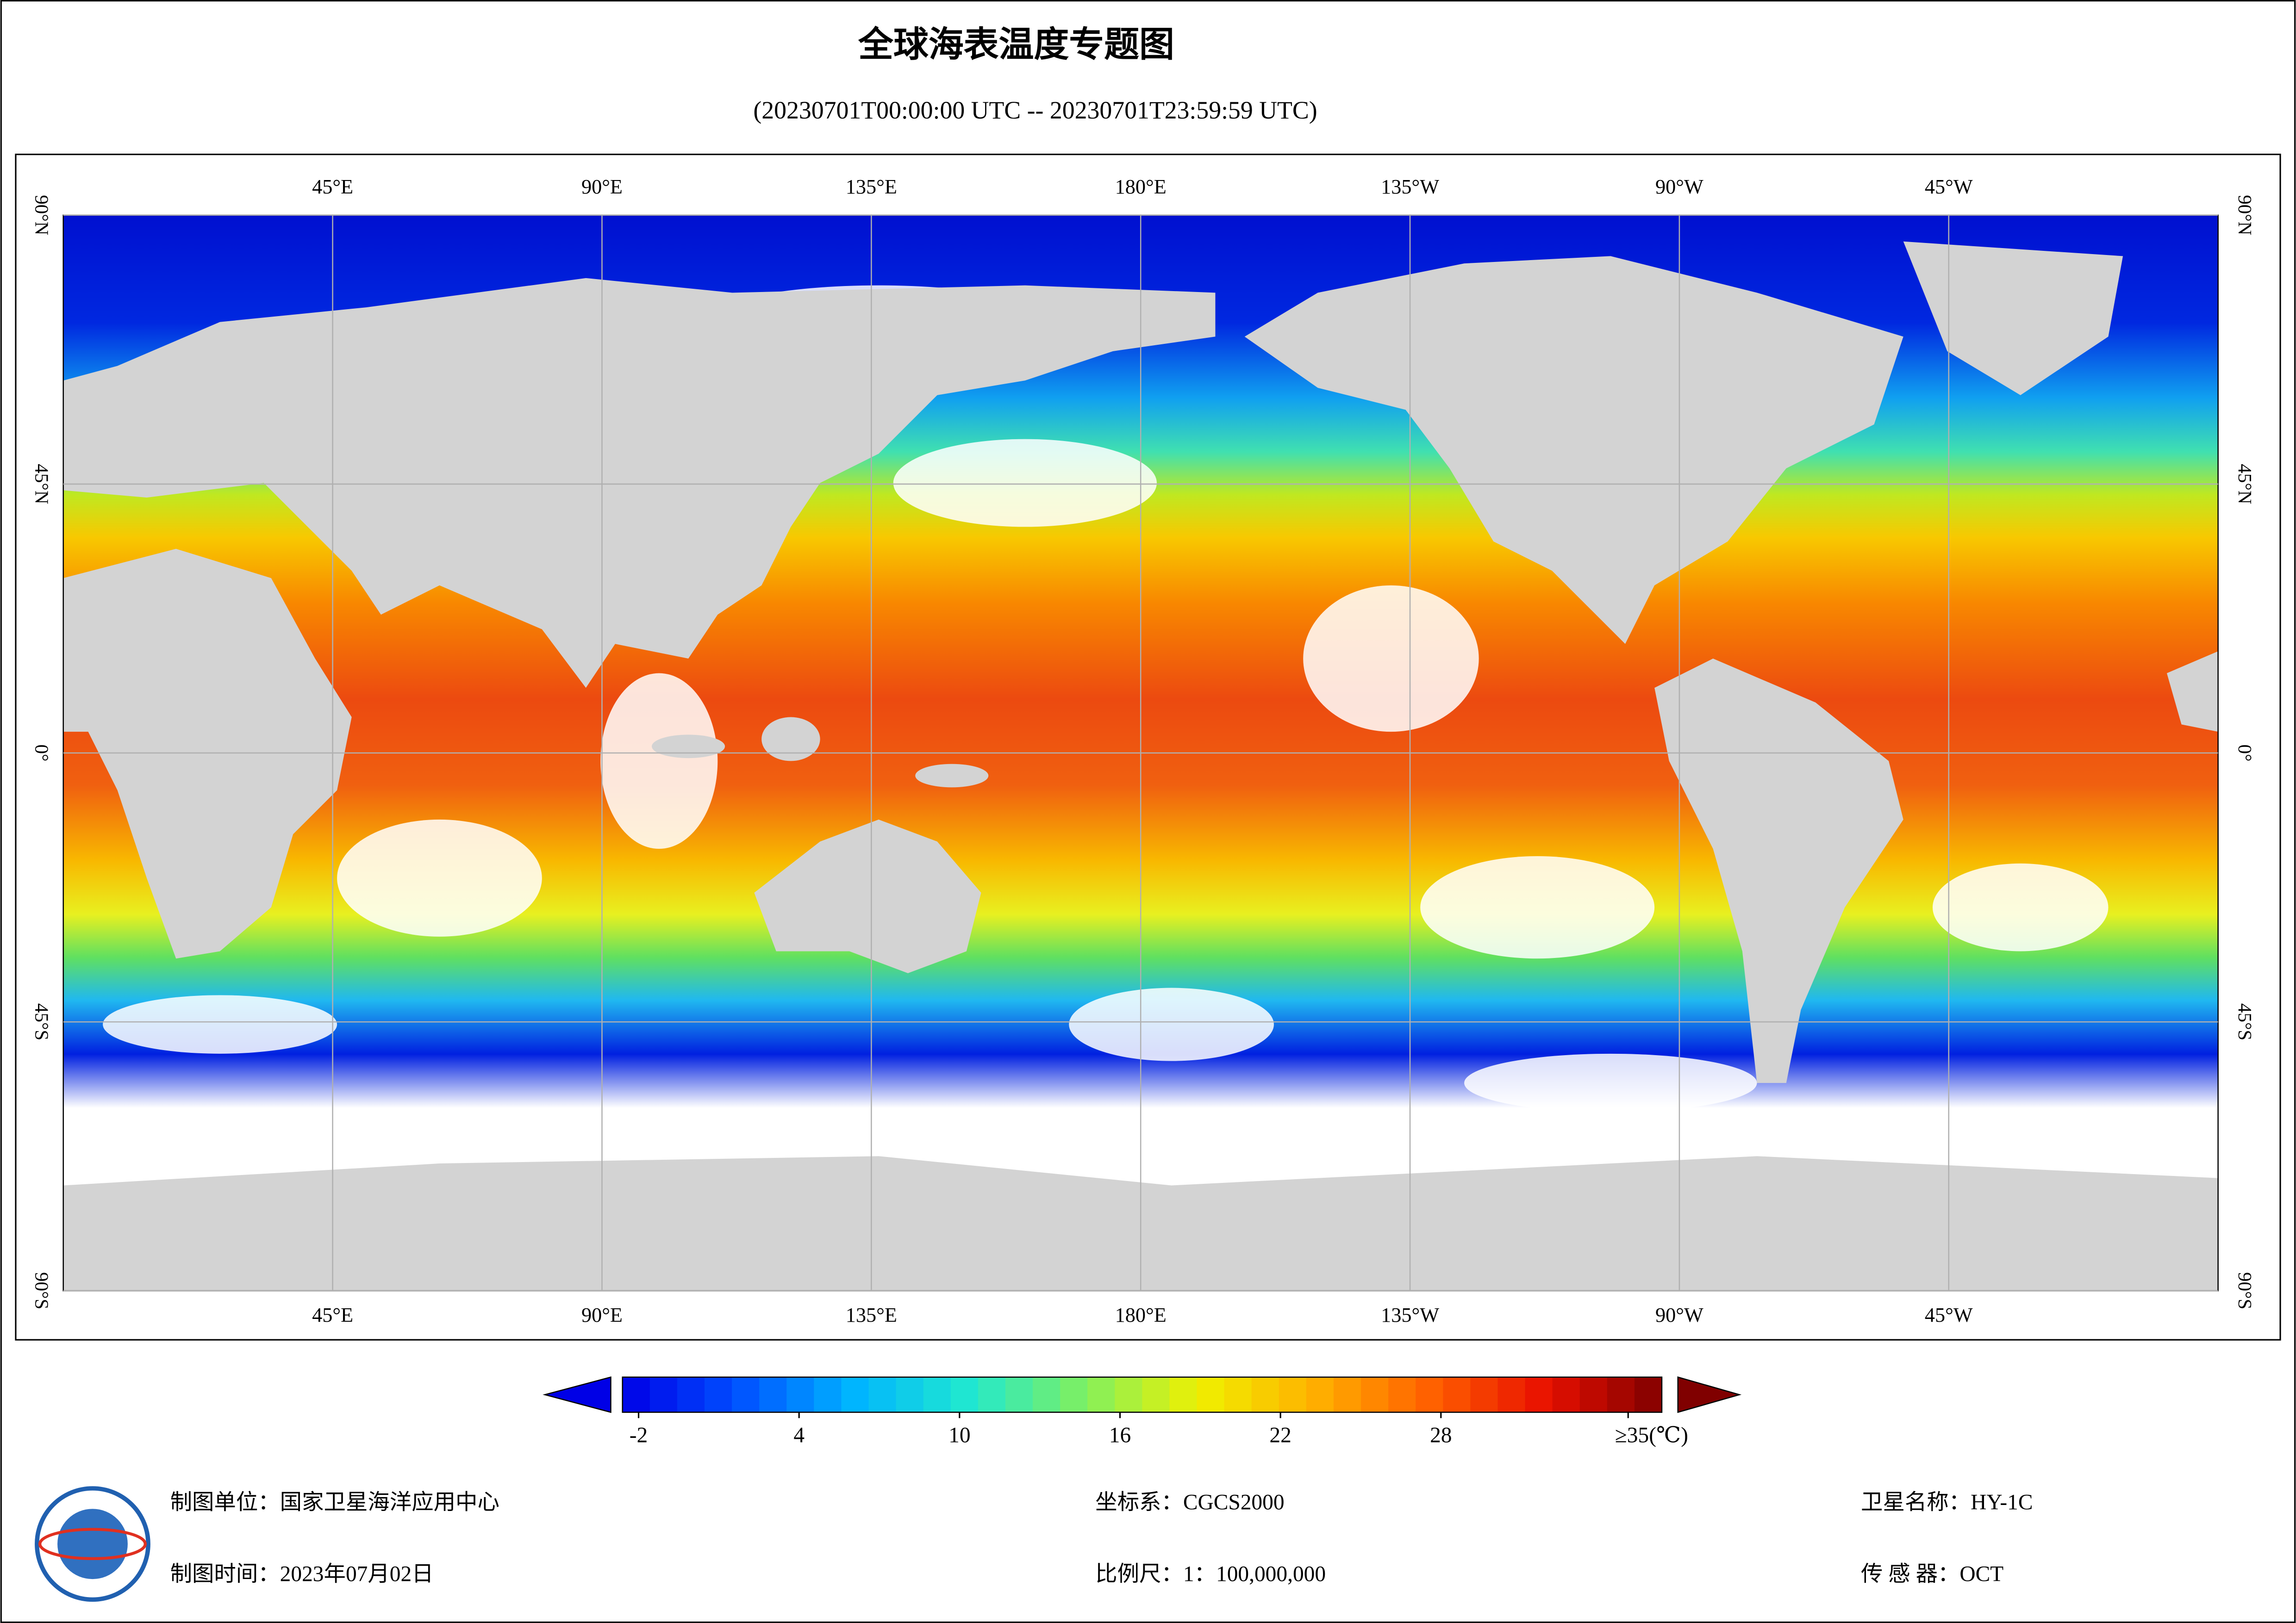  What do you see at coordinates (1210, 1574) in the screenshot?
I see `footer-scale: 比例尺：1：100,000,000` at bounding box center [1210, 1574].